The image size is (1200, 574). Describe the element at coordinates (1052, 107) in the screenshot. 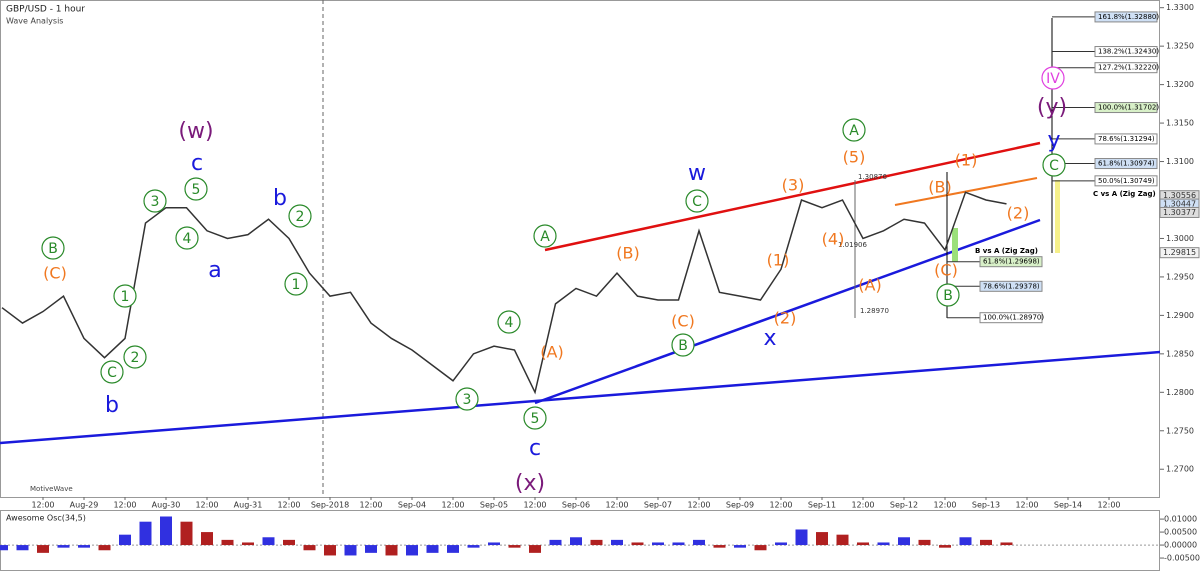

I see `wave-label: (y)` at that location.